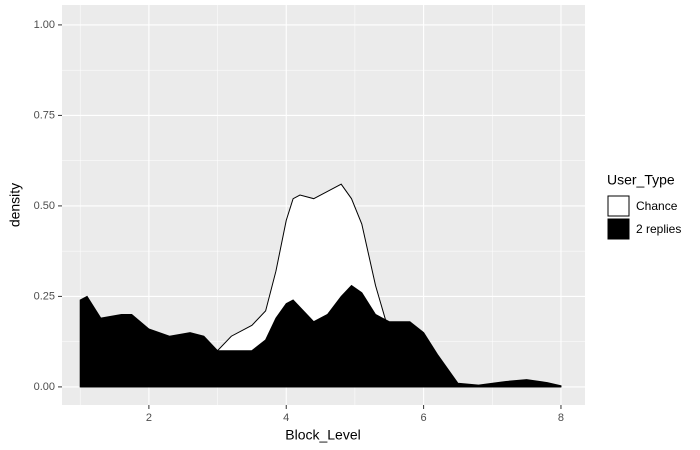 Image resolution: width=700 pixels, height=450 pixels. I want to click on y-tick-label: 0.50, so click(44, 206).